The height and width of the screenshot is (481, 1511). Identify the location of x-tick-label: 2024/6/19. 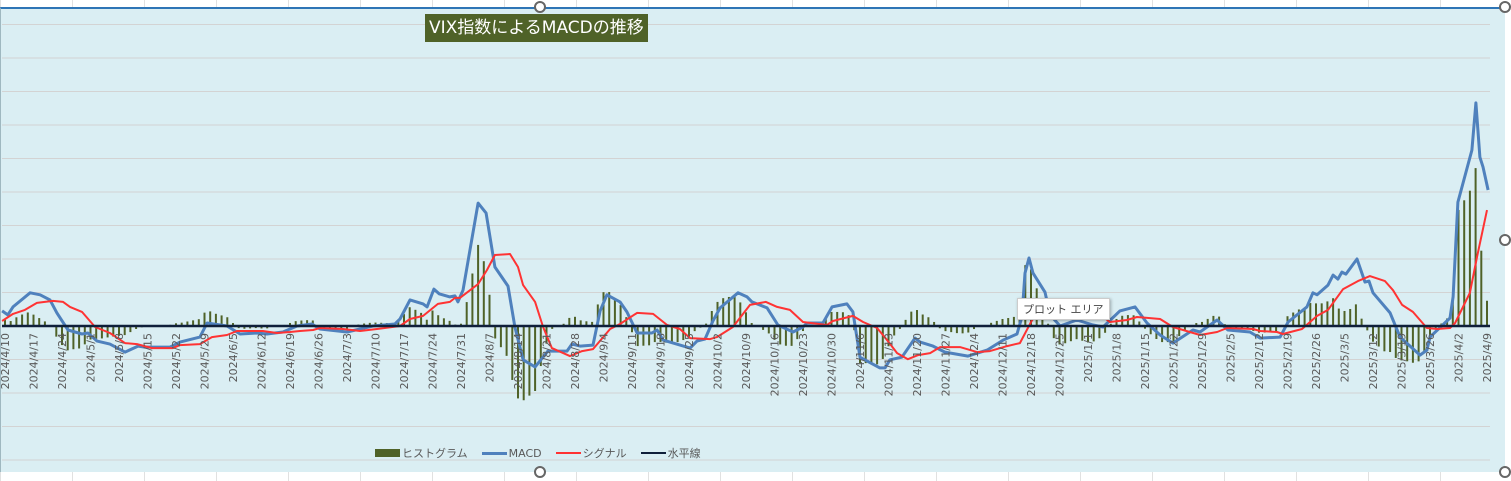
(290, 361).